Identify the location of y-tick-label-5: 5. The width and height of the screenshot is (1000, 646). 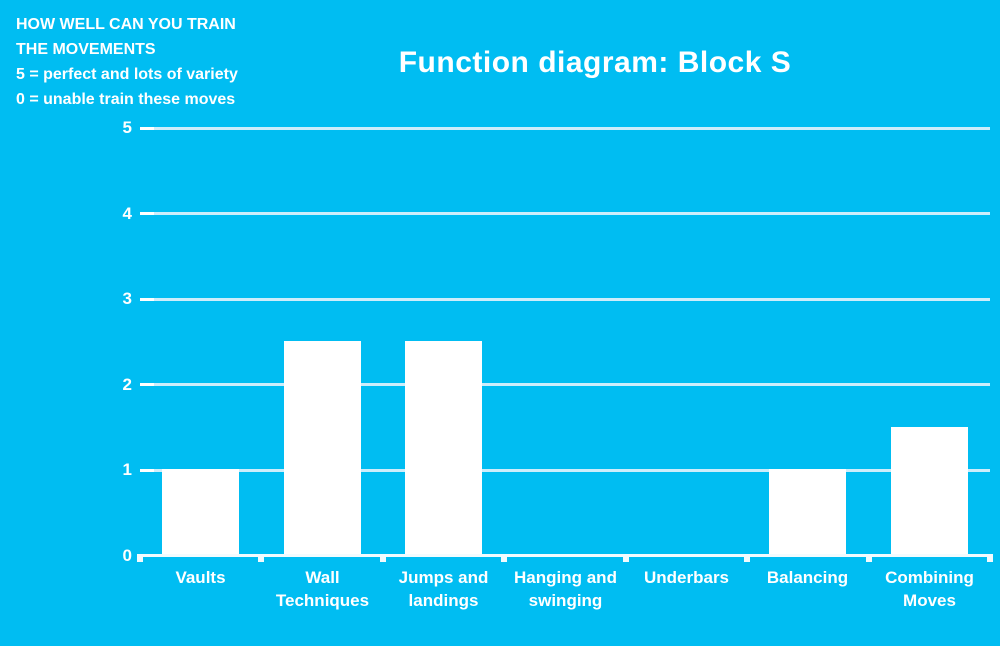
(127, 127).